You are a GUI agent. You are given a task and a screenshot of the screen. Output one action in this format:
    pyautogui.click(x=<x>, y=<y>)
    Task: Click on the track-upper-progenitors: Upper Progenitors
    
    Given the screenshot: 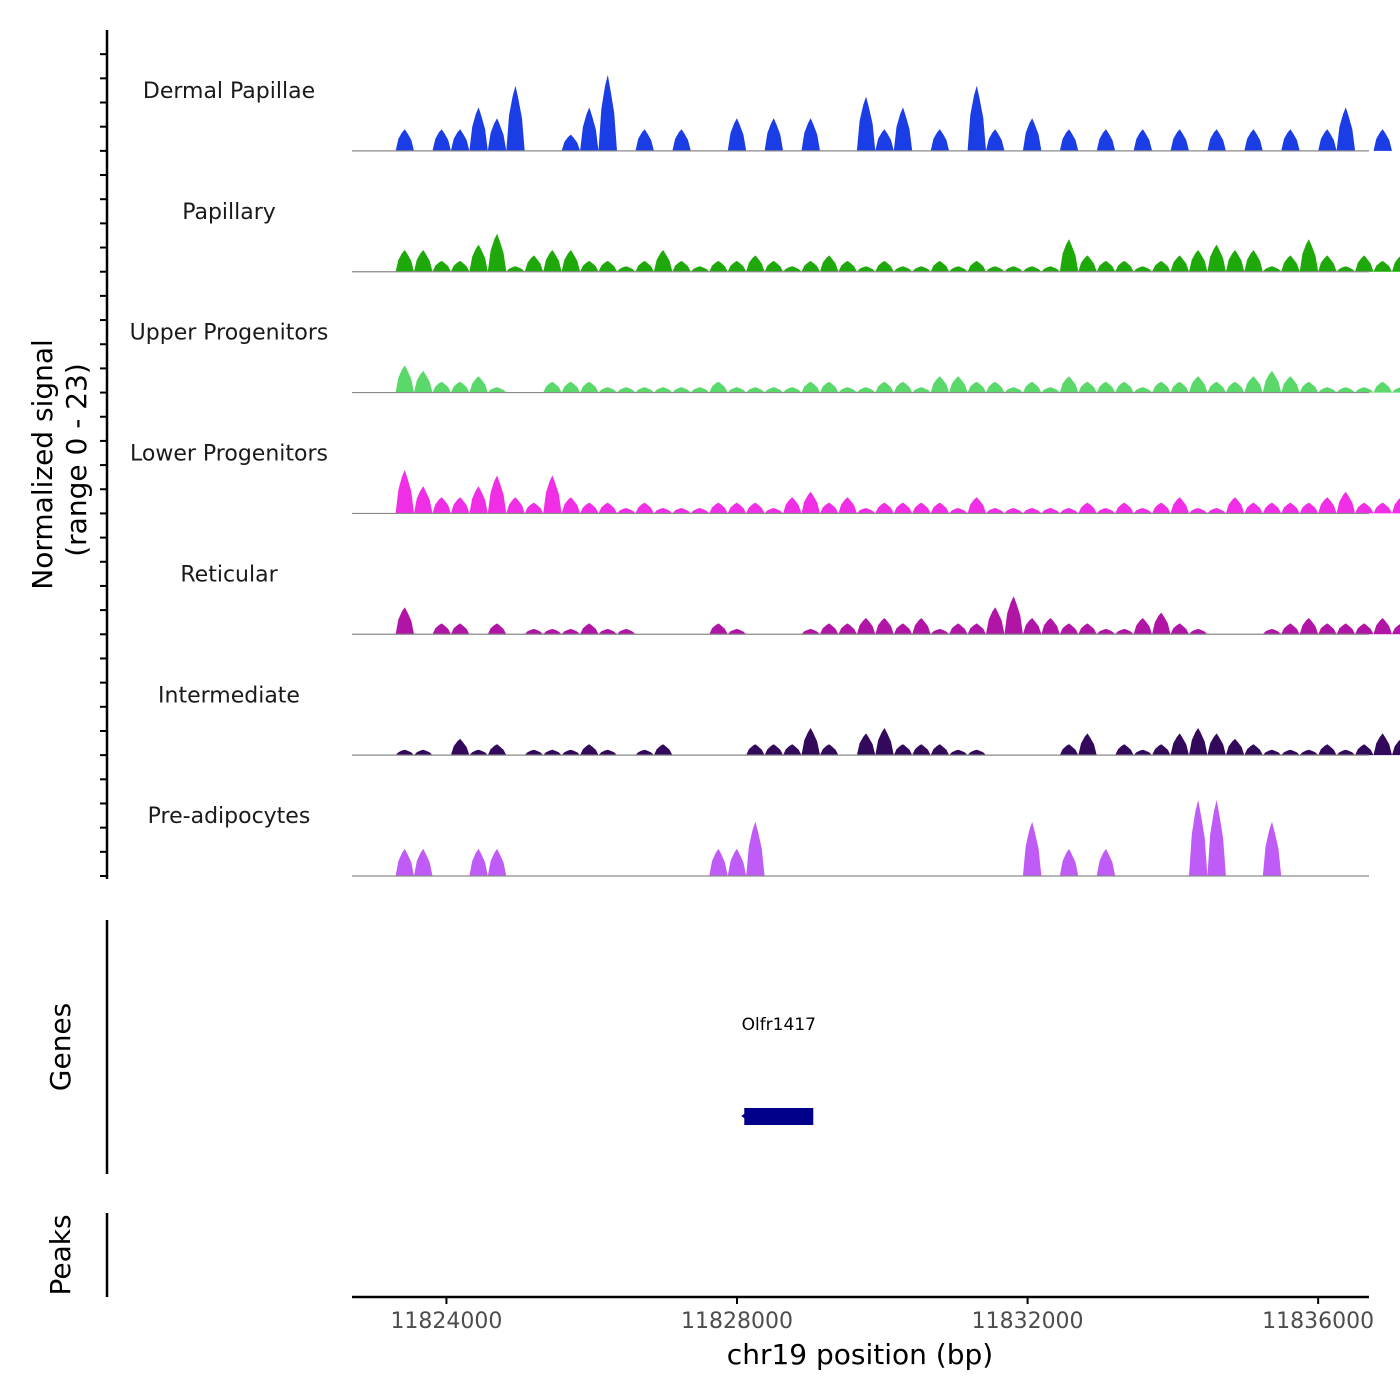 What is the action you would take?
    pyautogui.click(x=765, y=357)
    